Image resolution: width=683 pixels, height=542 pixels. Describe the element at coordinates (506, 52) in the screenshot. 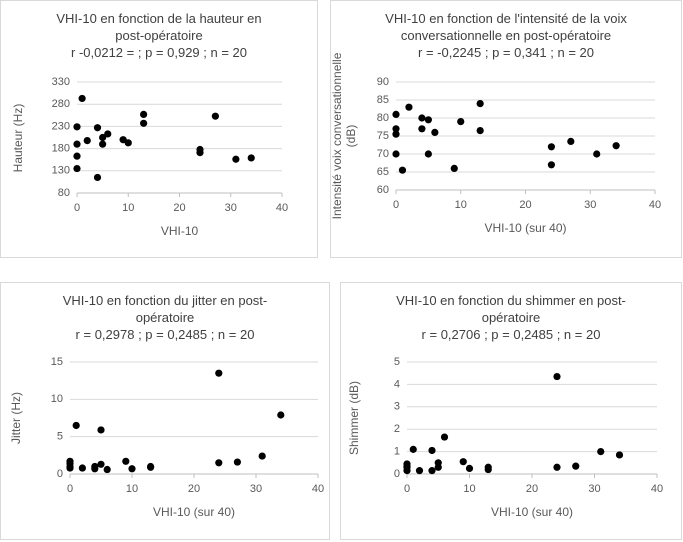

I see `chart-subtitle: r = -0,2245 ; p = 0,341 ; n = 20` at that location.